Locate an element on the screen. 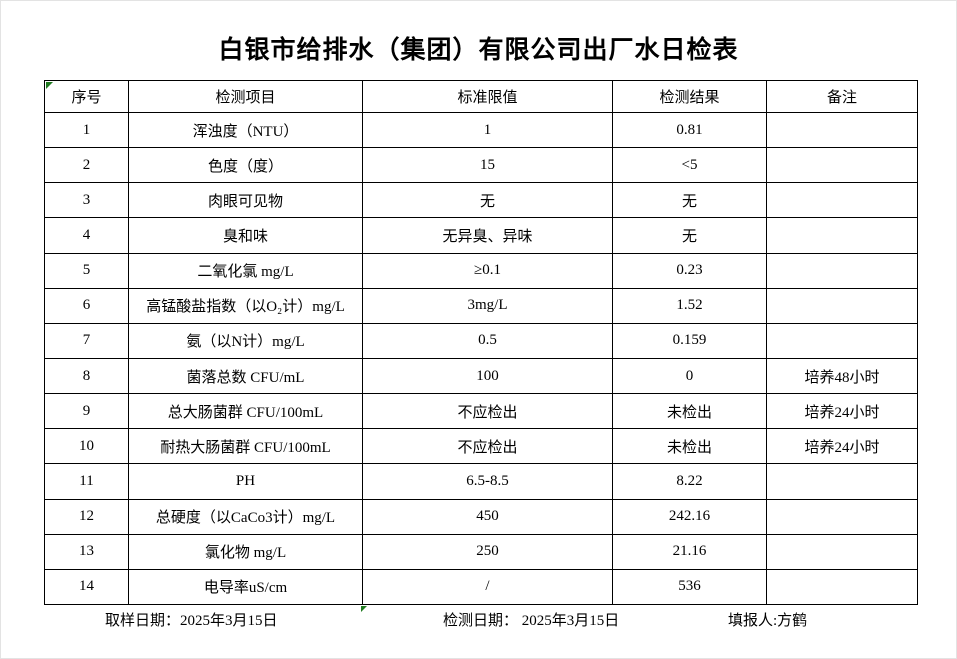 This screenshot has height=659, width=957. column-header: 检测项目 is located at coordinates (245, 96).